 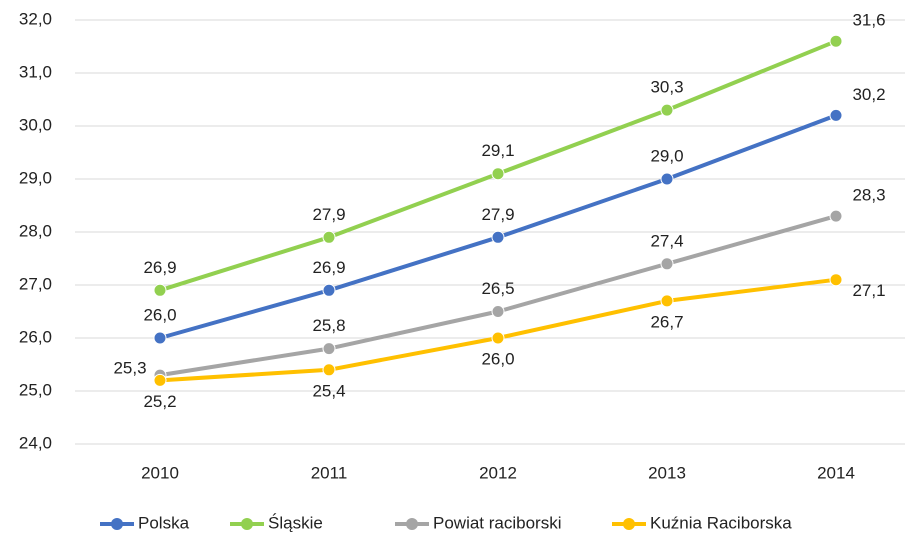 What do you see at coordinates (159, 401) in the screenshot?
I see `data-label: 25,2` at bounding box center [159, 401].